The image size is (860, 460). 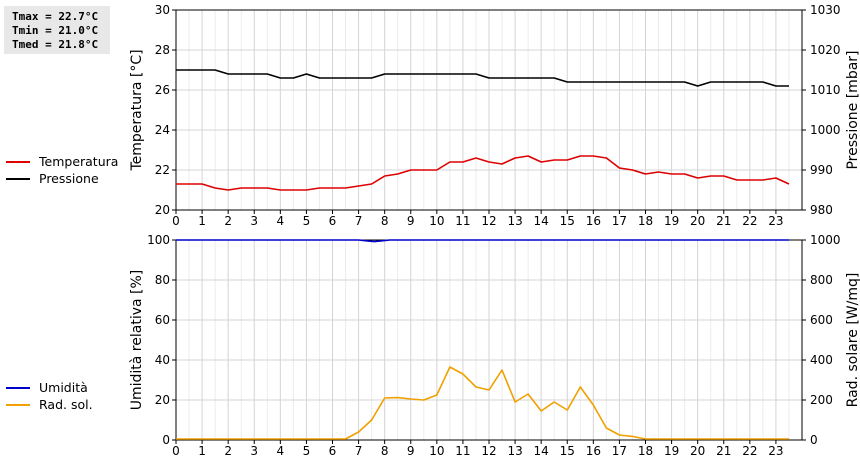 I want to click on y2-tick-label: 1010, so click(x=825, y=90).